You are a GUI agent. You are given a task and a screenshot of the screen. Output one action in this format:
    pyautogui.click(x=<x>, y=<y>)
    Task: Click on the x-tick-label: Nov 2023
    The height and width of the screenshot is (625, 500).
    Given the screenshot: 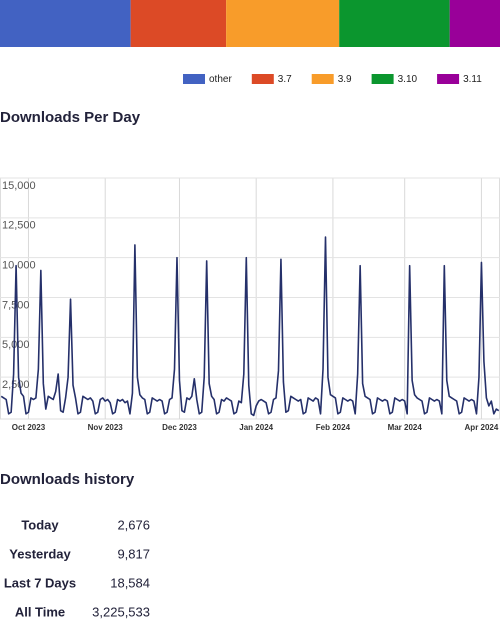 What is the action you would take?
    pyautogui.click(x=106, y=427)
    